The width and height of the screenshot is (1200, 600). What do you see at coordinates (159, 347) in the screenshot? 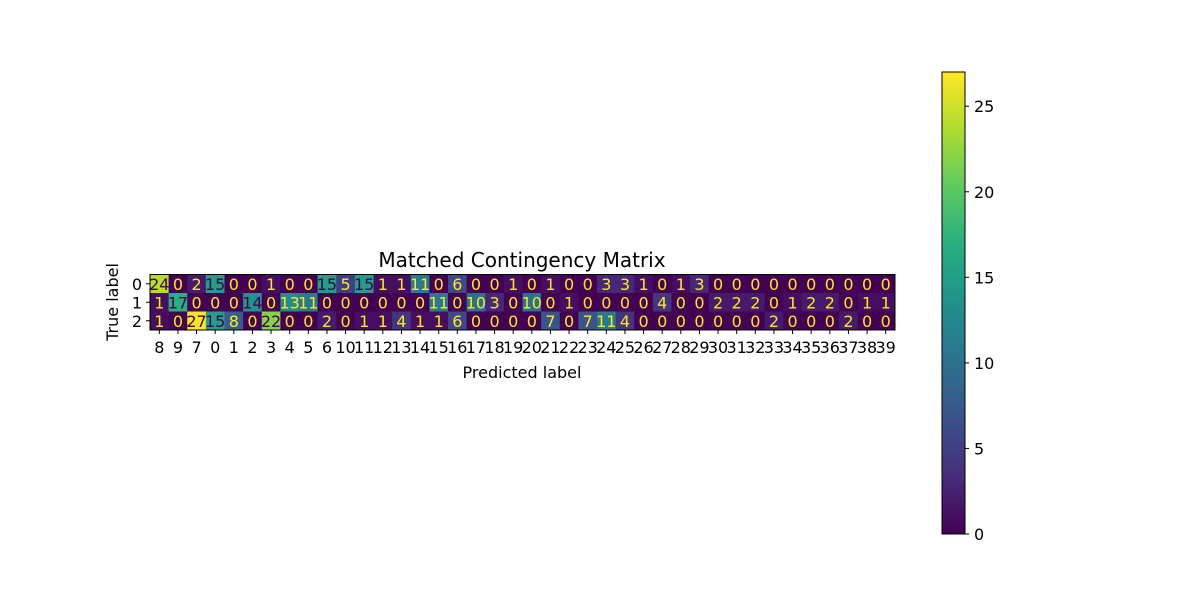
I see `x-tick-label: 8` at bounding box center [159, 347].